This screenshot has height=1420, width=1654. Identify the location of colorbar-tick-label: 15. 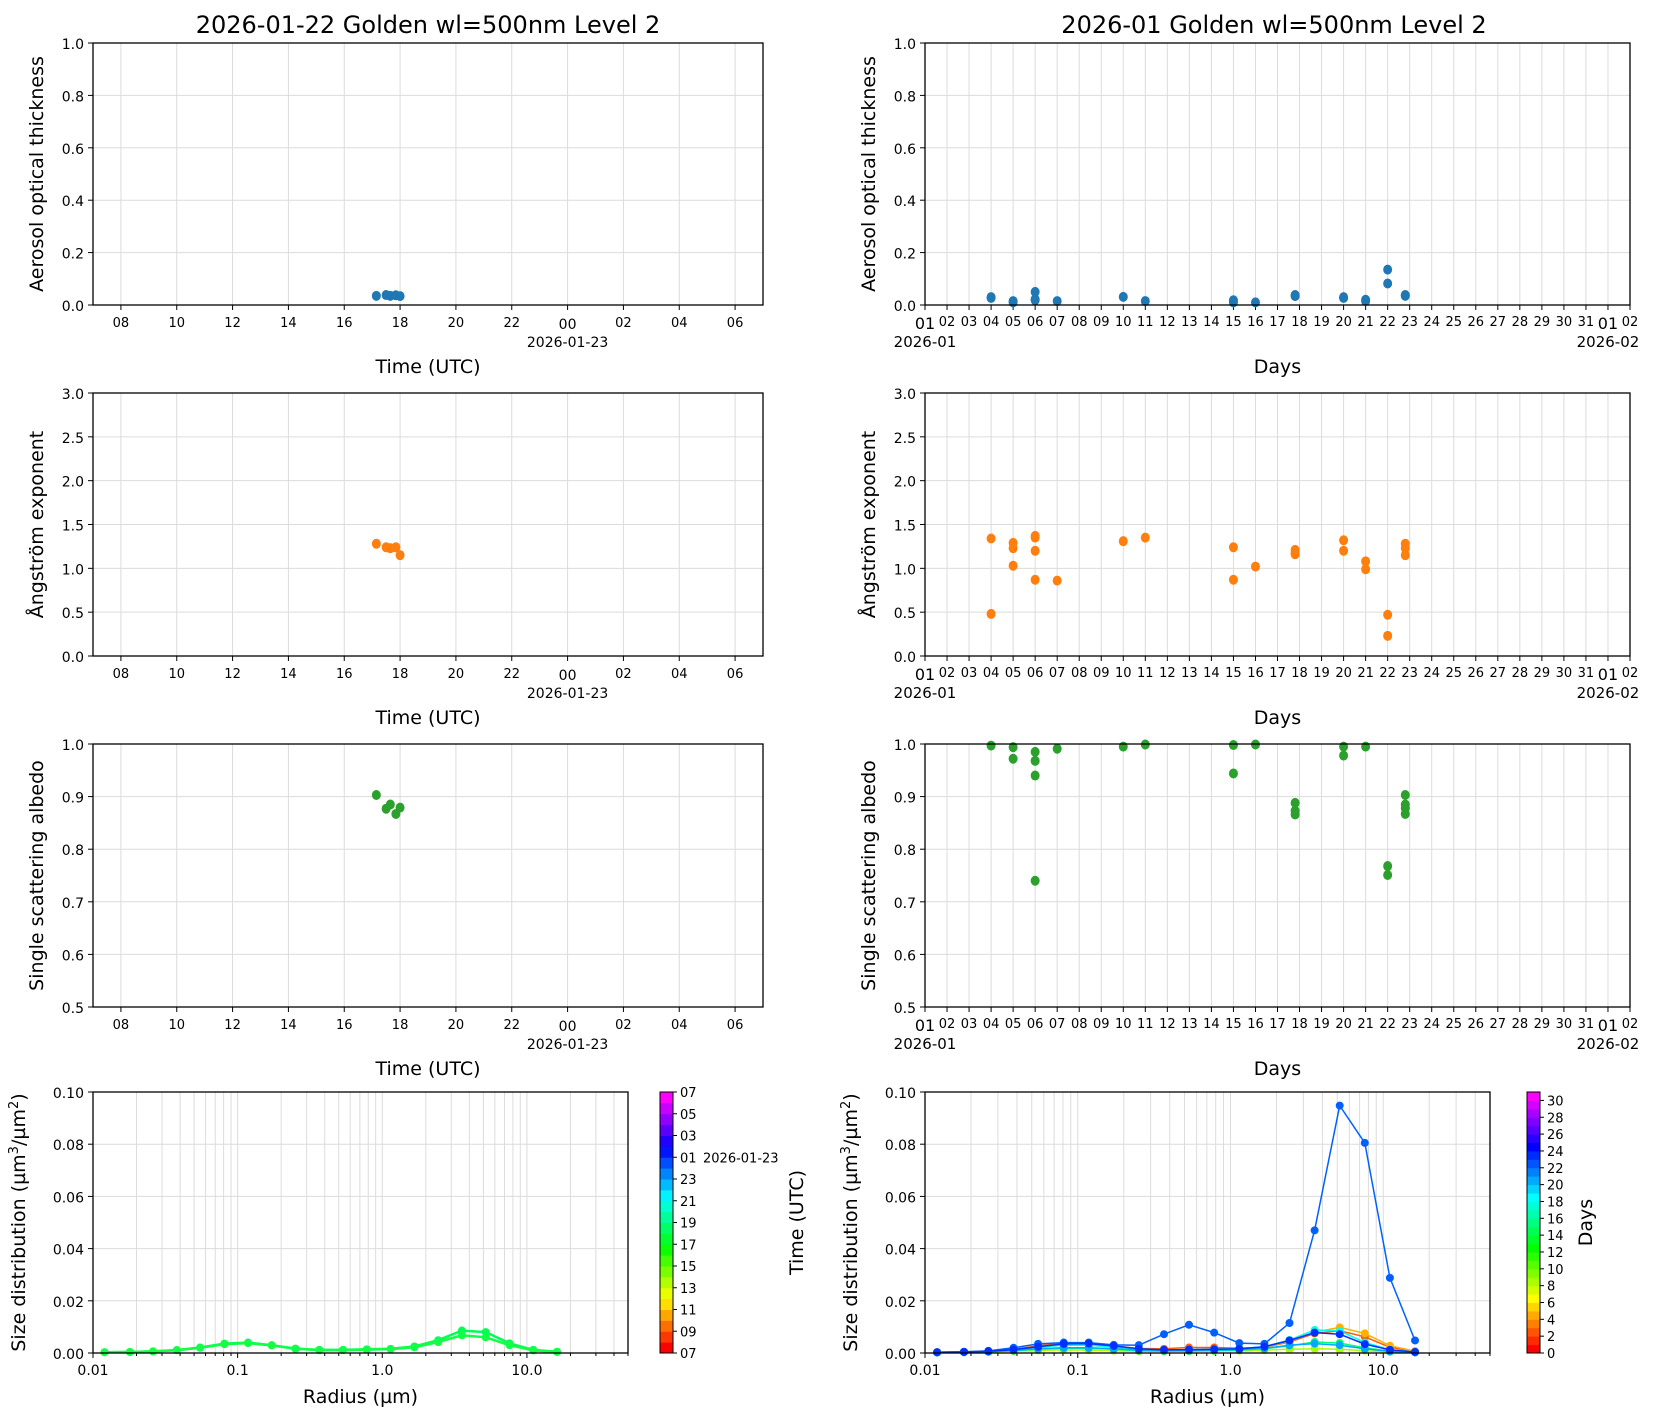
(688, 1267).